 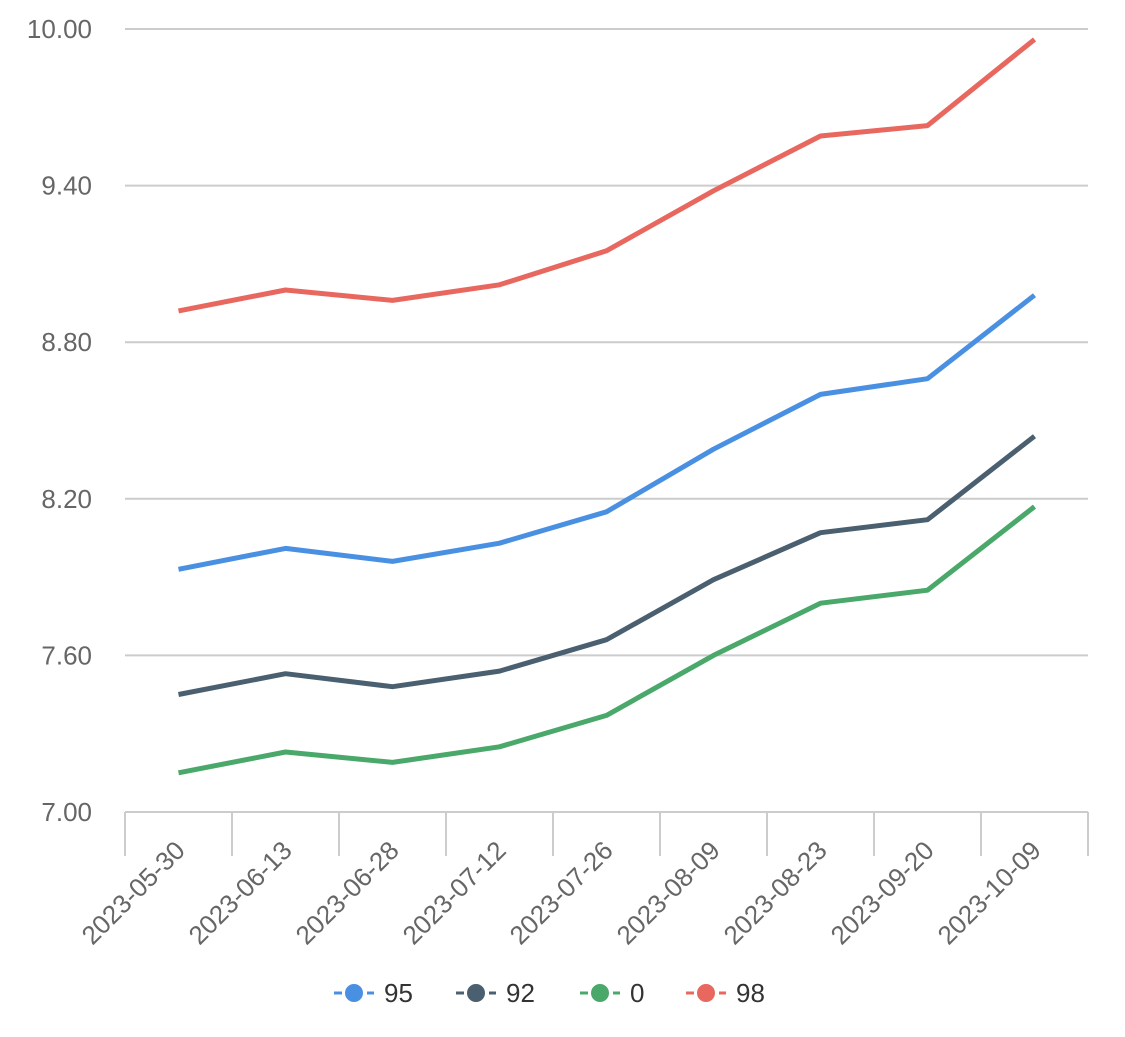 What do you see at coordinates (398, 993) in the screenshot?
I see `legend-label: 95` at bounding box center [398, 993].